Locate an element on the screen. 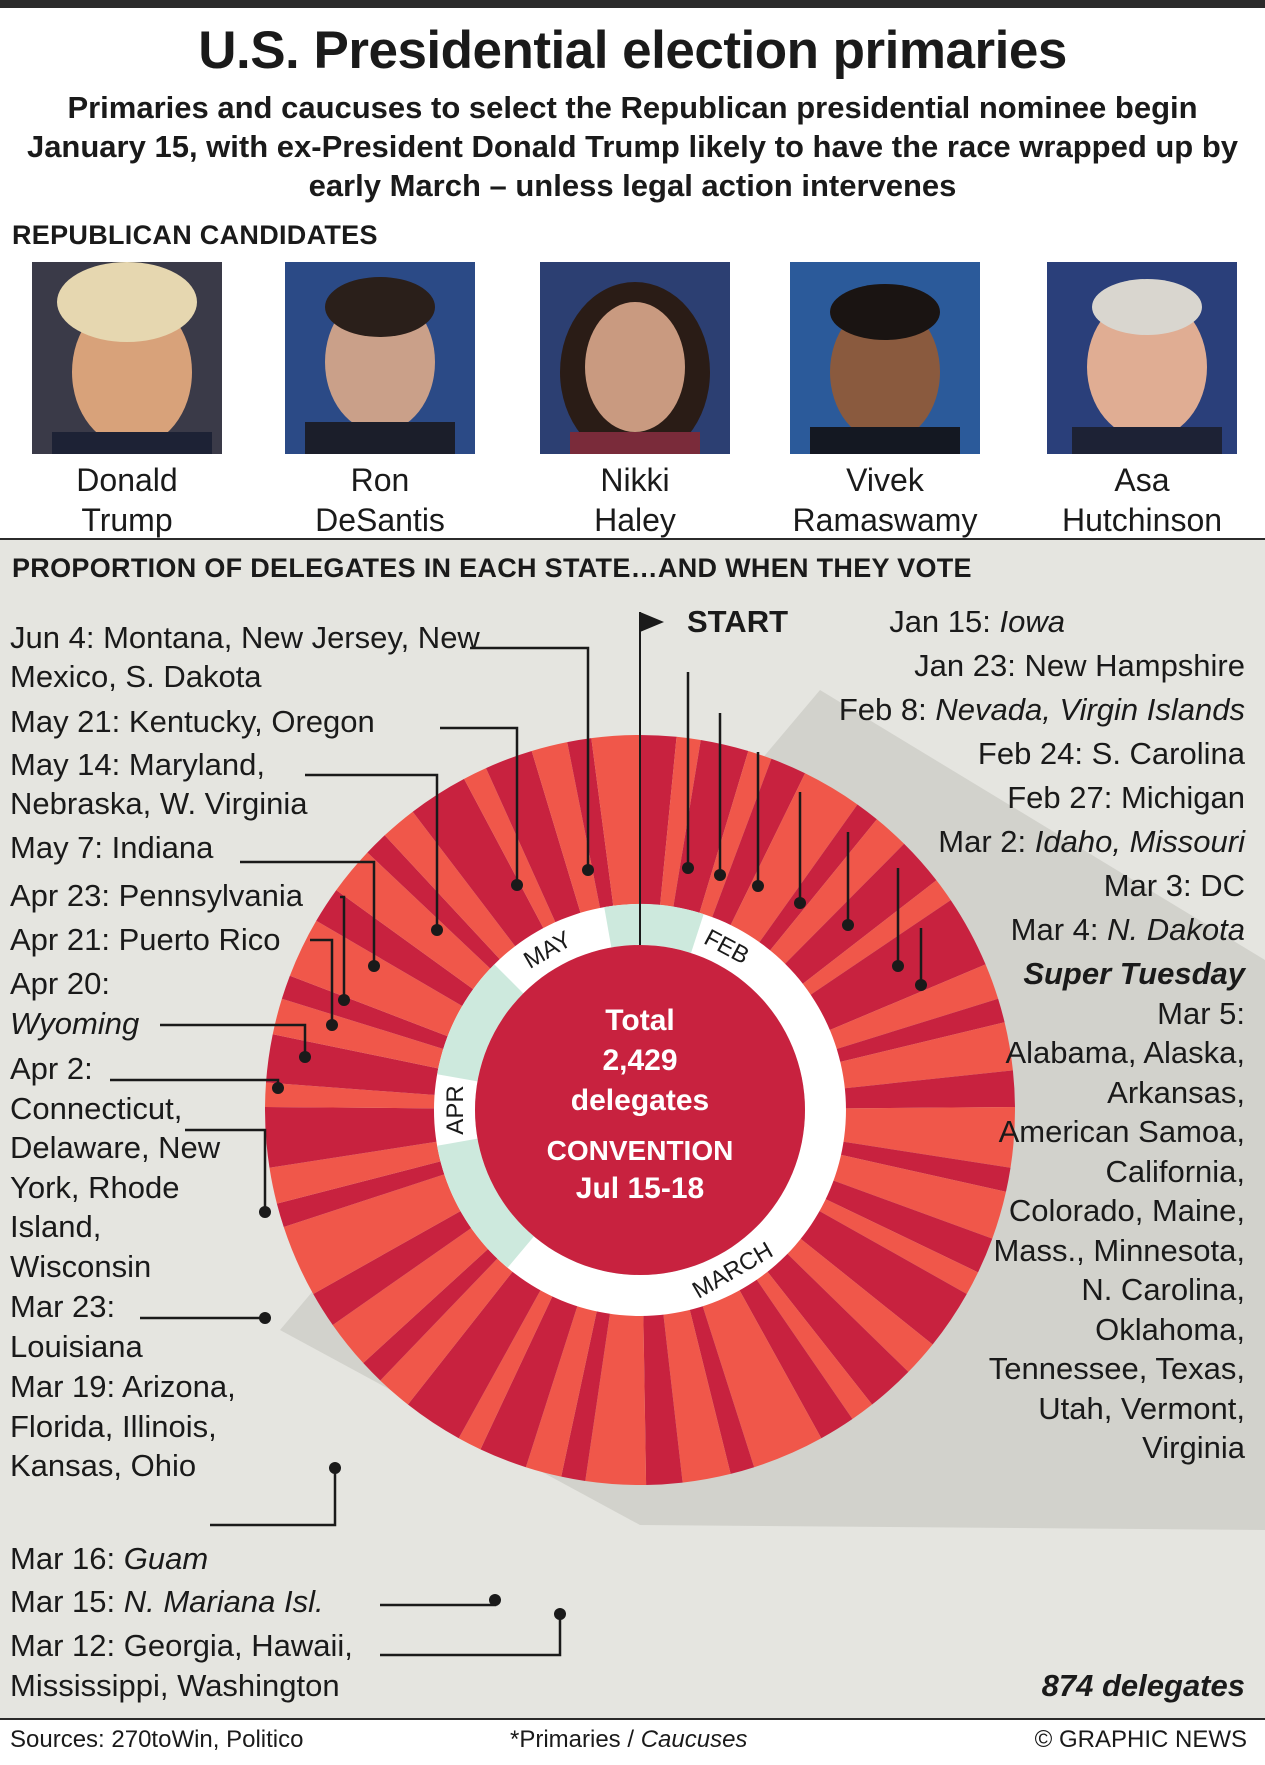 Image resolution: width=1265 pixels, height=1765 pixels. candidate-name: Nikki Haley is located at coordinates (635, 500).